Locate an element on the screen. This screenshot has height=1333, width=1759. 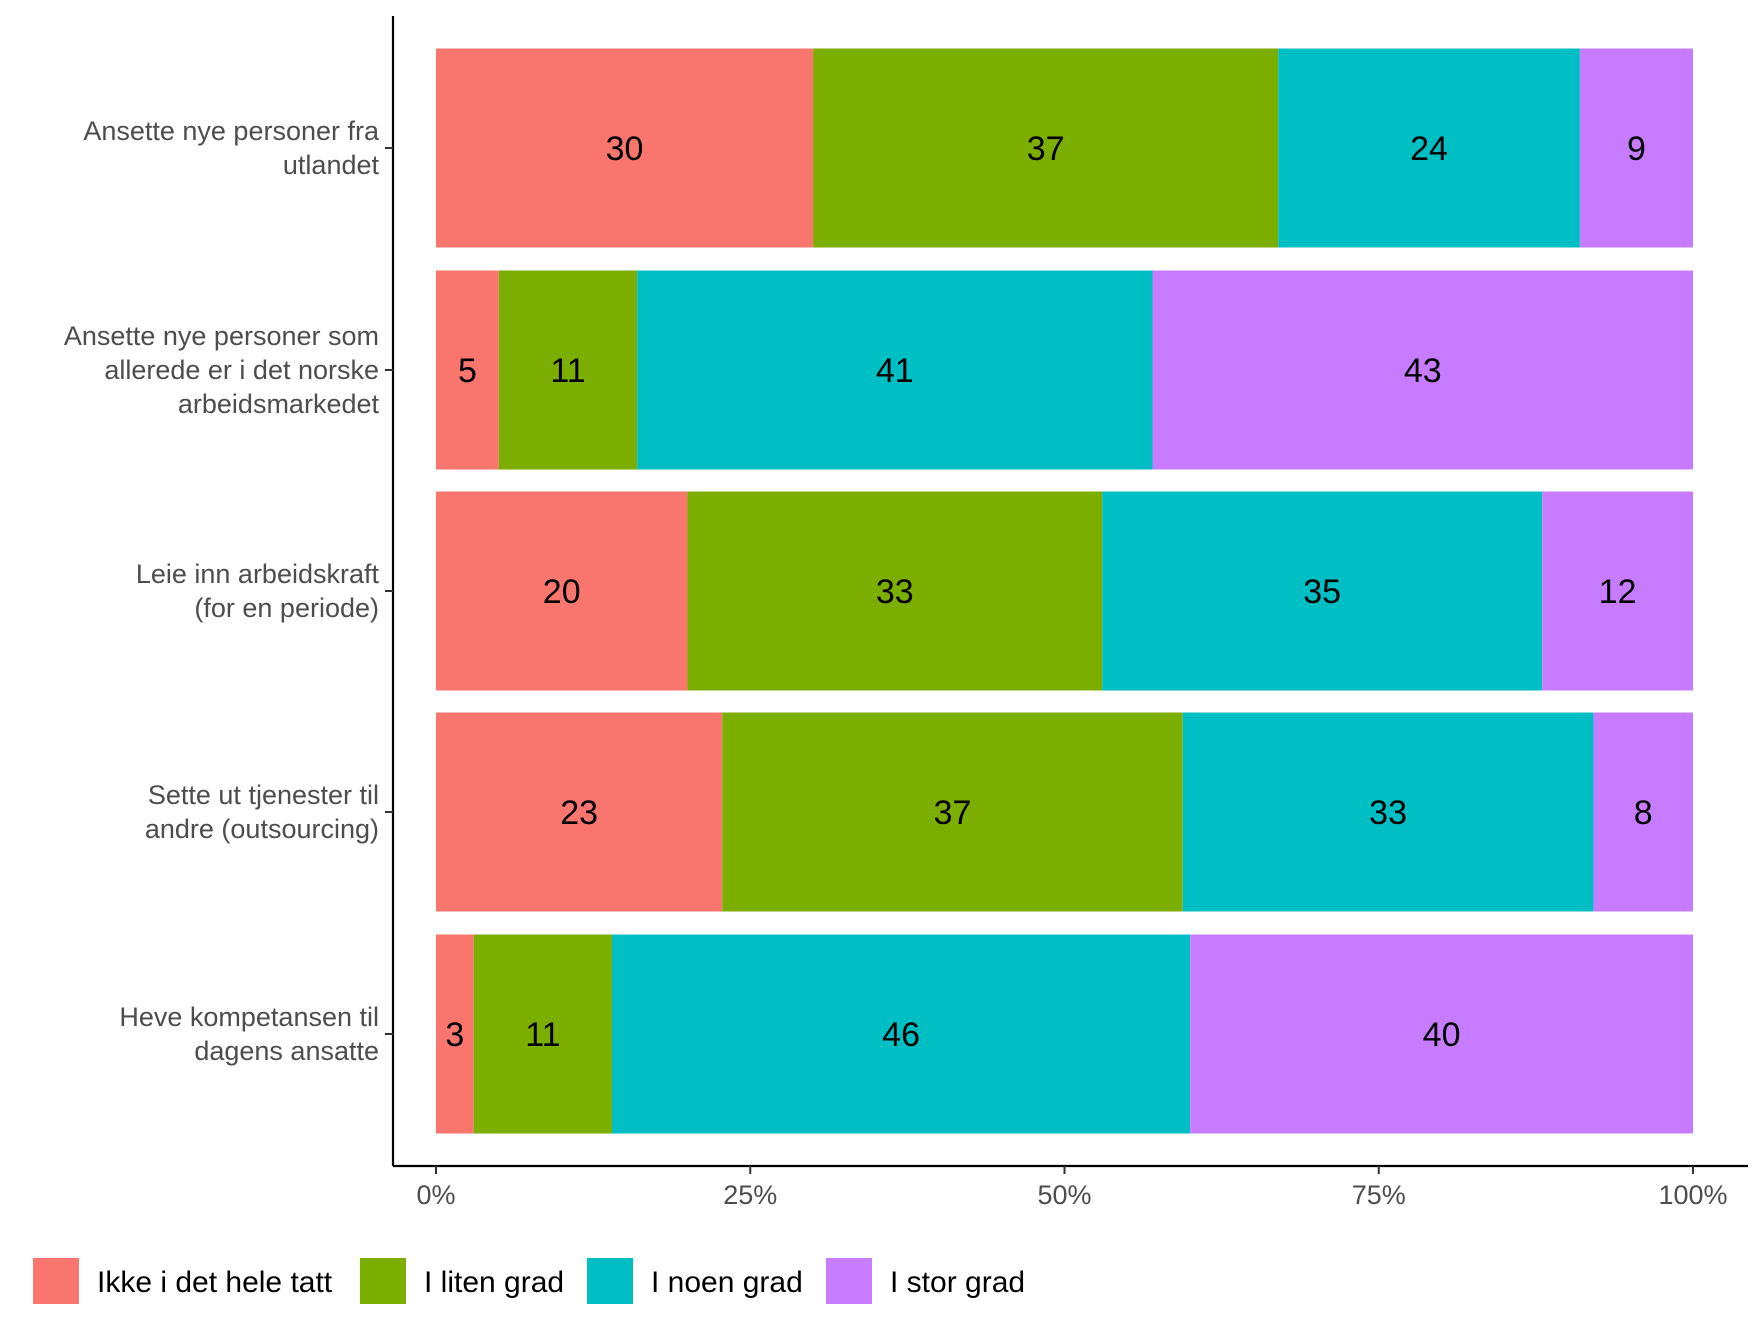
bar-value-label: 40 is located at coordinates (1442, 1035).